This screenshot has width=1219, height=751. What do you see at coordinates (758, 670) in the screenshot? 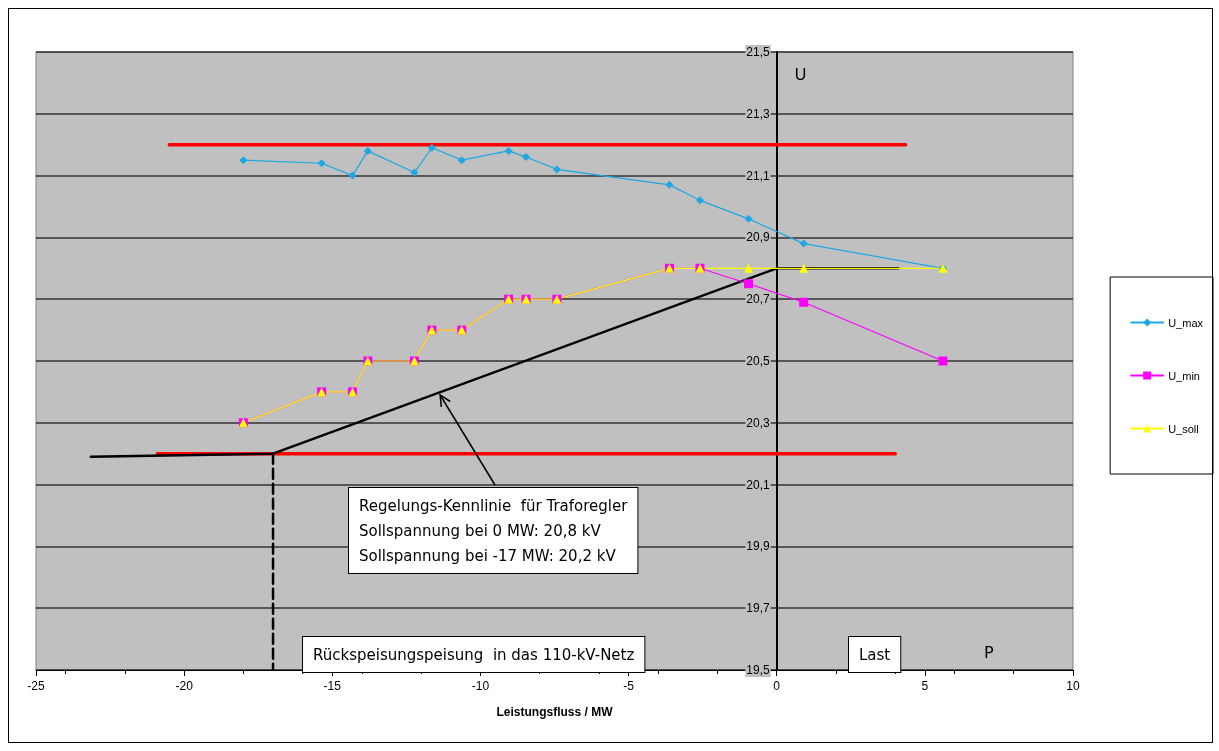
I see `y-tick-label: 19,5` at bounding box center [758, 670].